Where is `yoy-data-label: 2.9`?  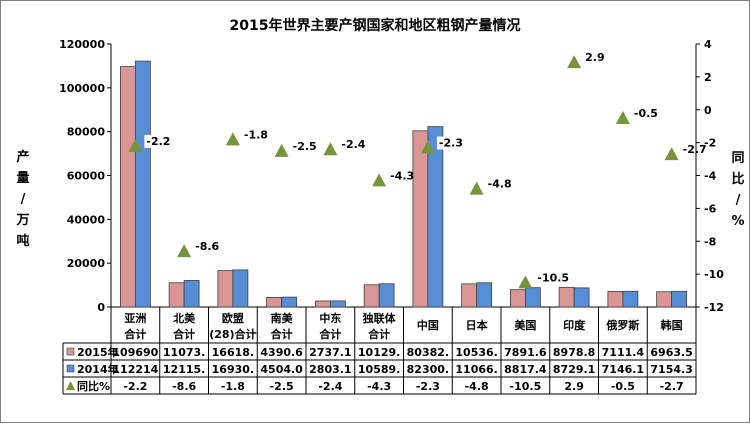 yoy-data-label: 2.9 is located at coordinates (595, 57).